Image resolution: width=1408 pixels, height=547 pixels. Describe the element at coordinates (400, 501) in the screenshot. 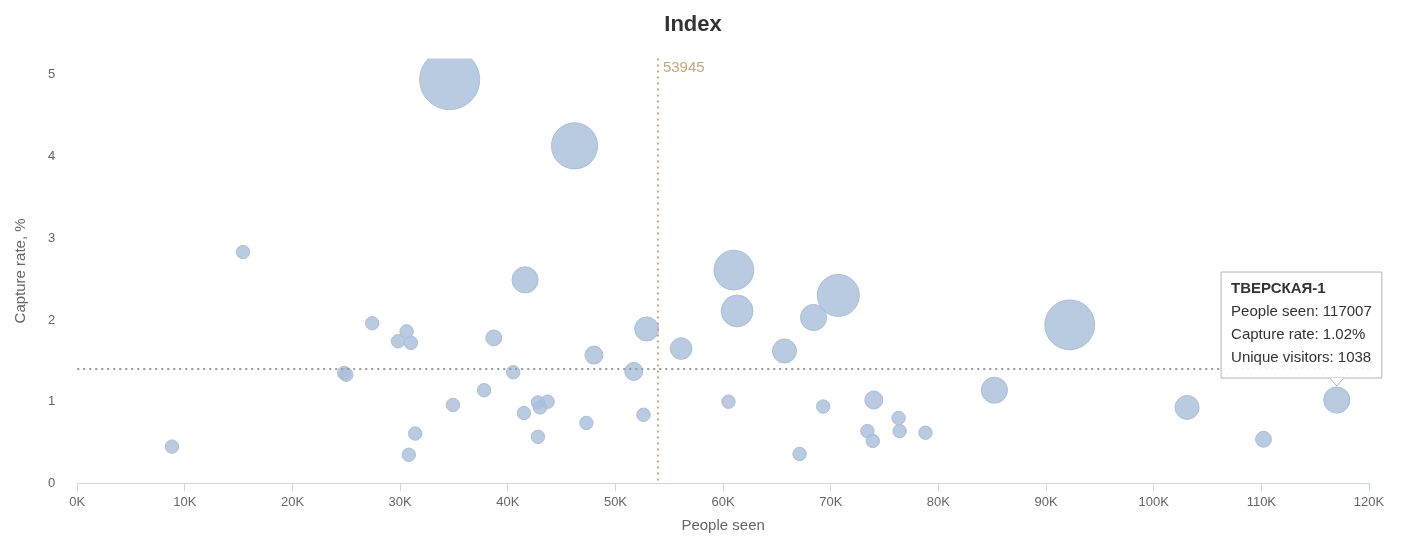

I see `x-tick-label: 30K` at that location.